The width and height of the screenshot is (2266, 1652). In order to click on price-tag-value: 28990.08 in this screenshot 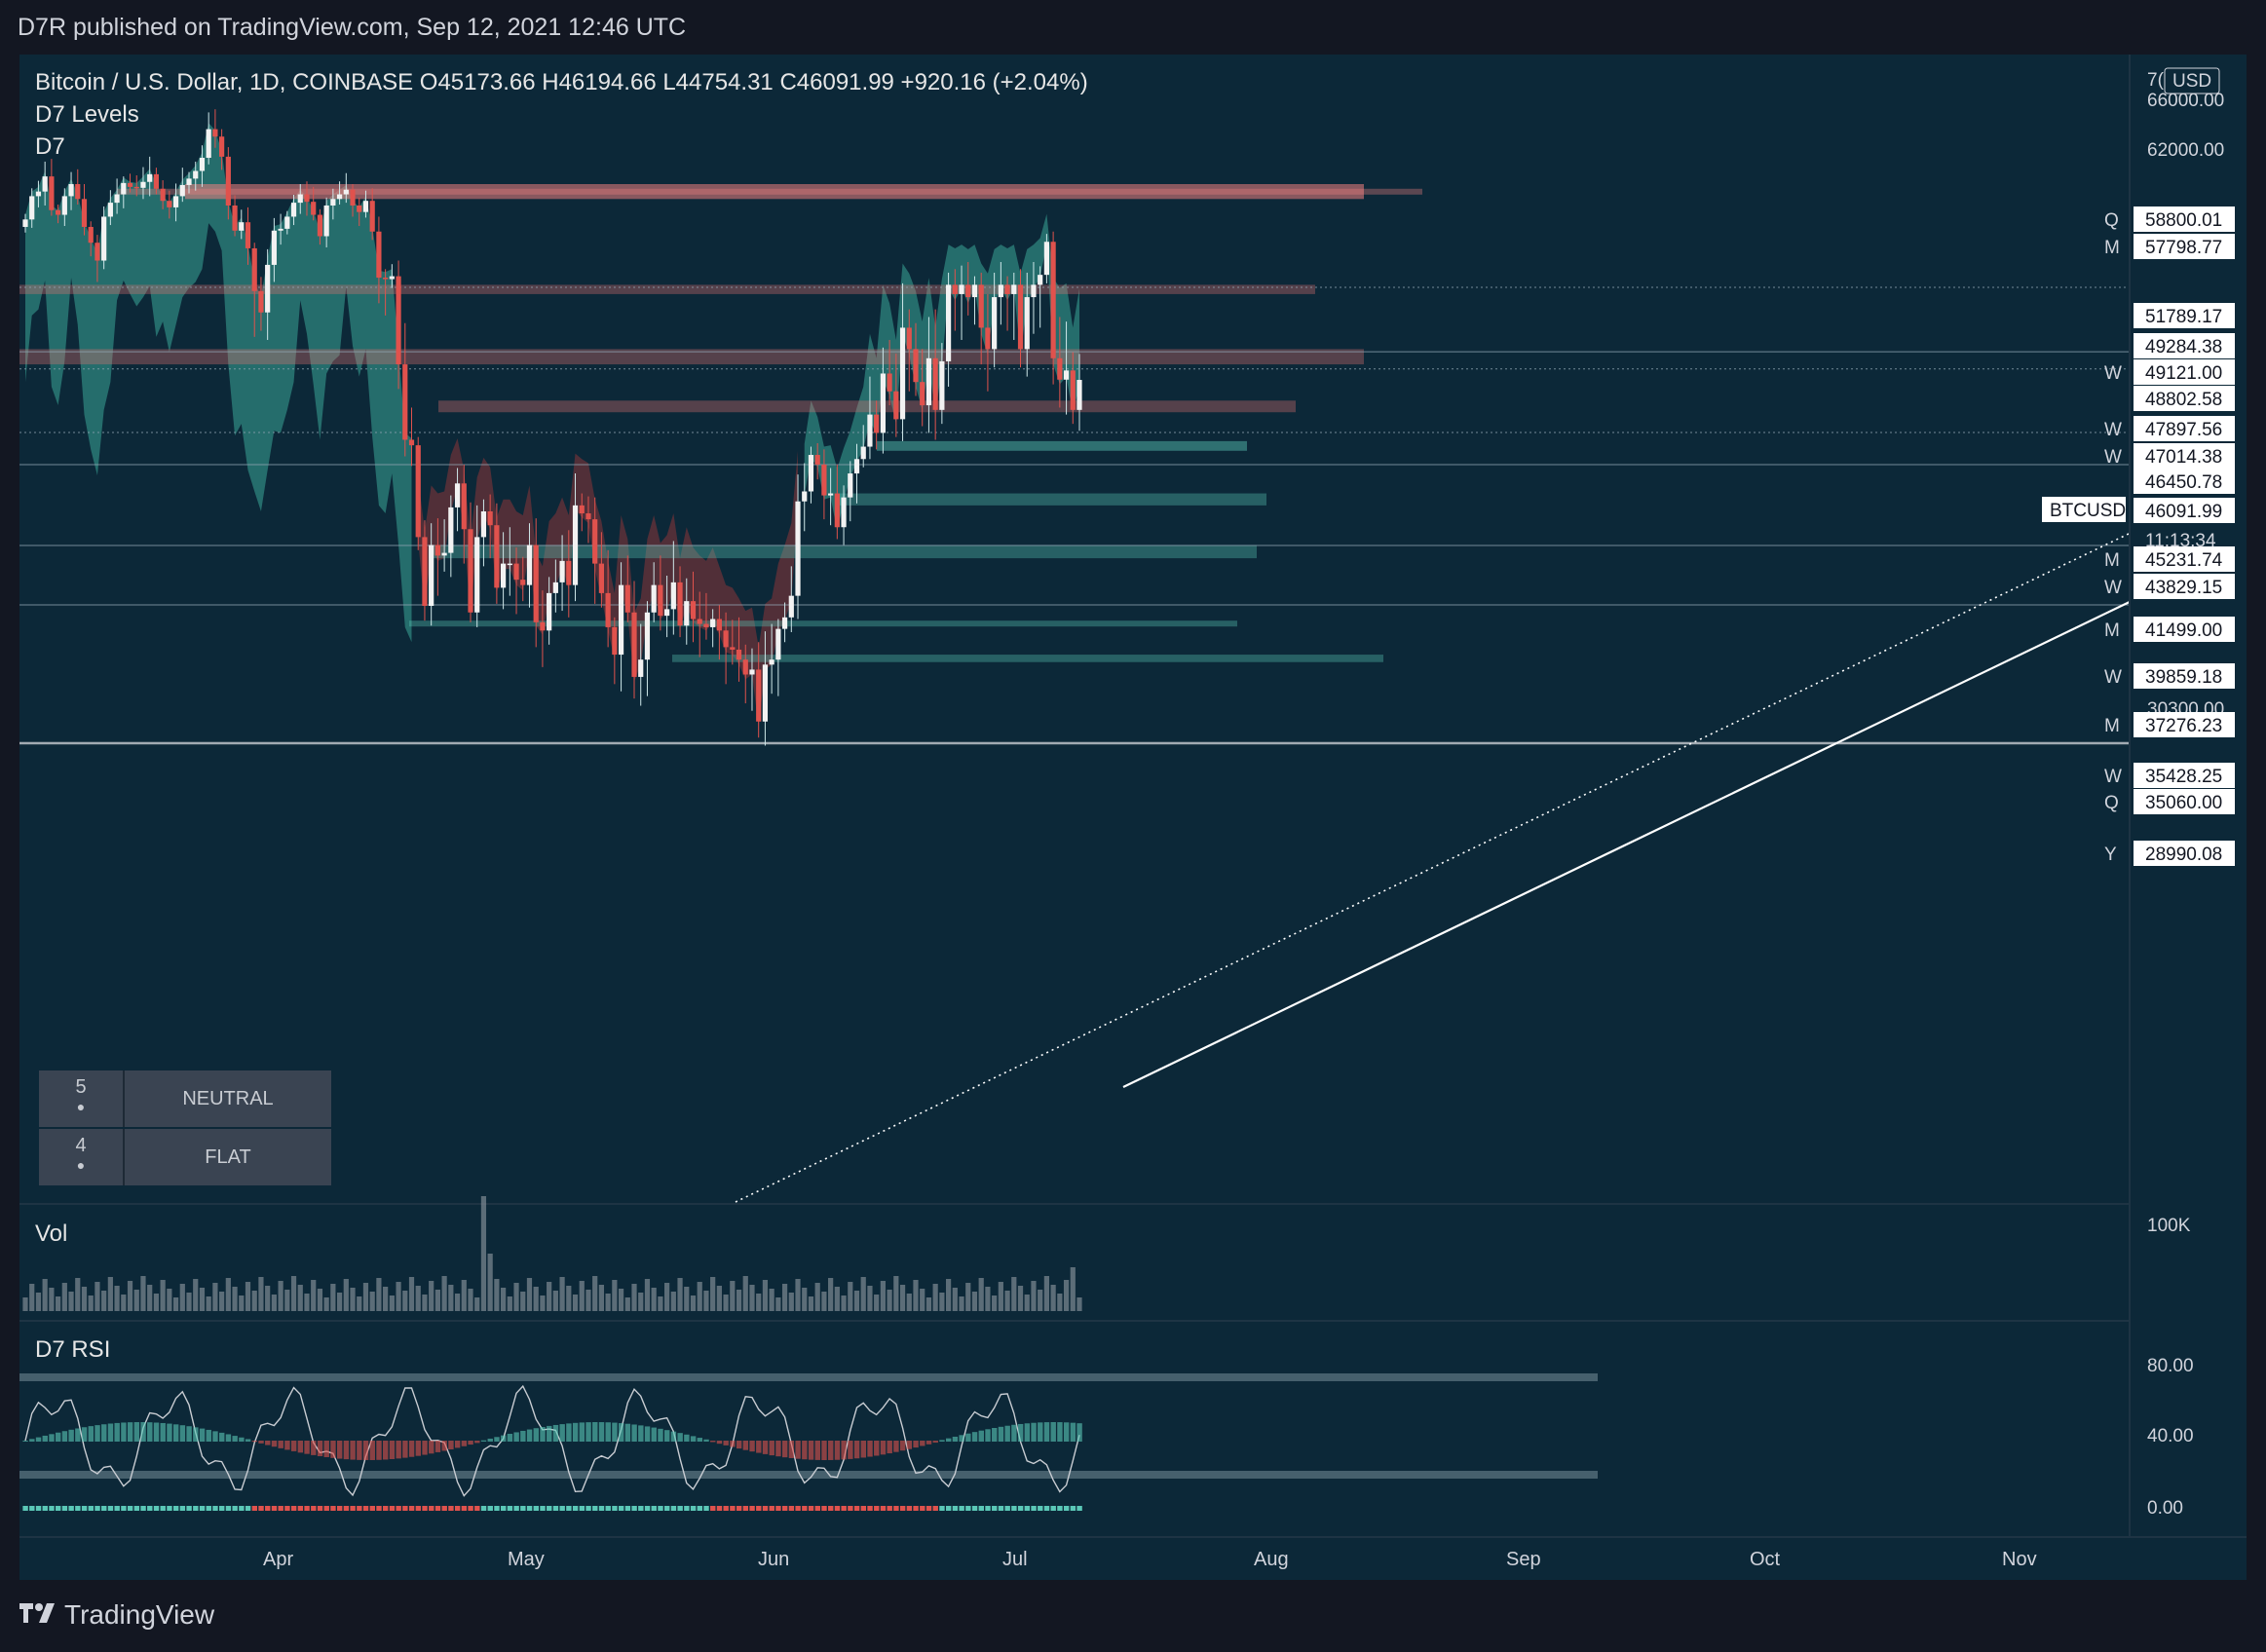, I will do `click(2183, 855)`.